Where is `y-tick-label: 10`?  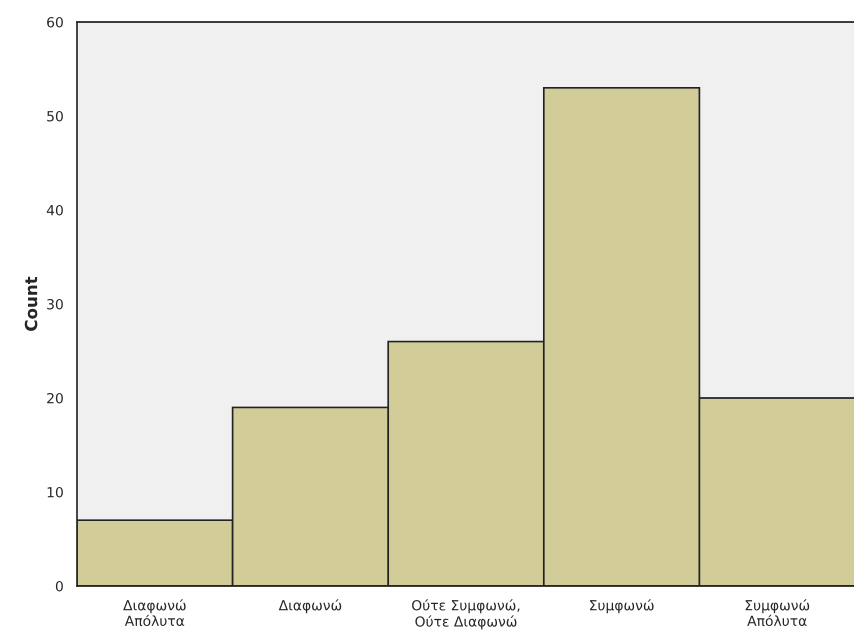
y-tick-label: 10 is located at coordinates (55, 492).